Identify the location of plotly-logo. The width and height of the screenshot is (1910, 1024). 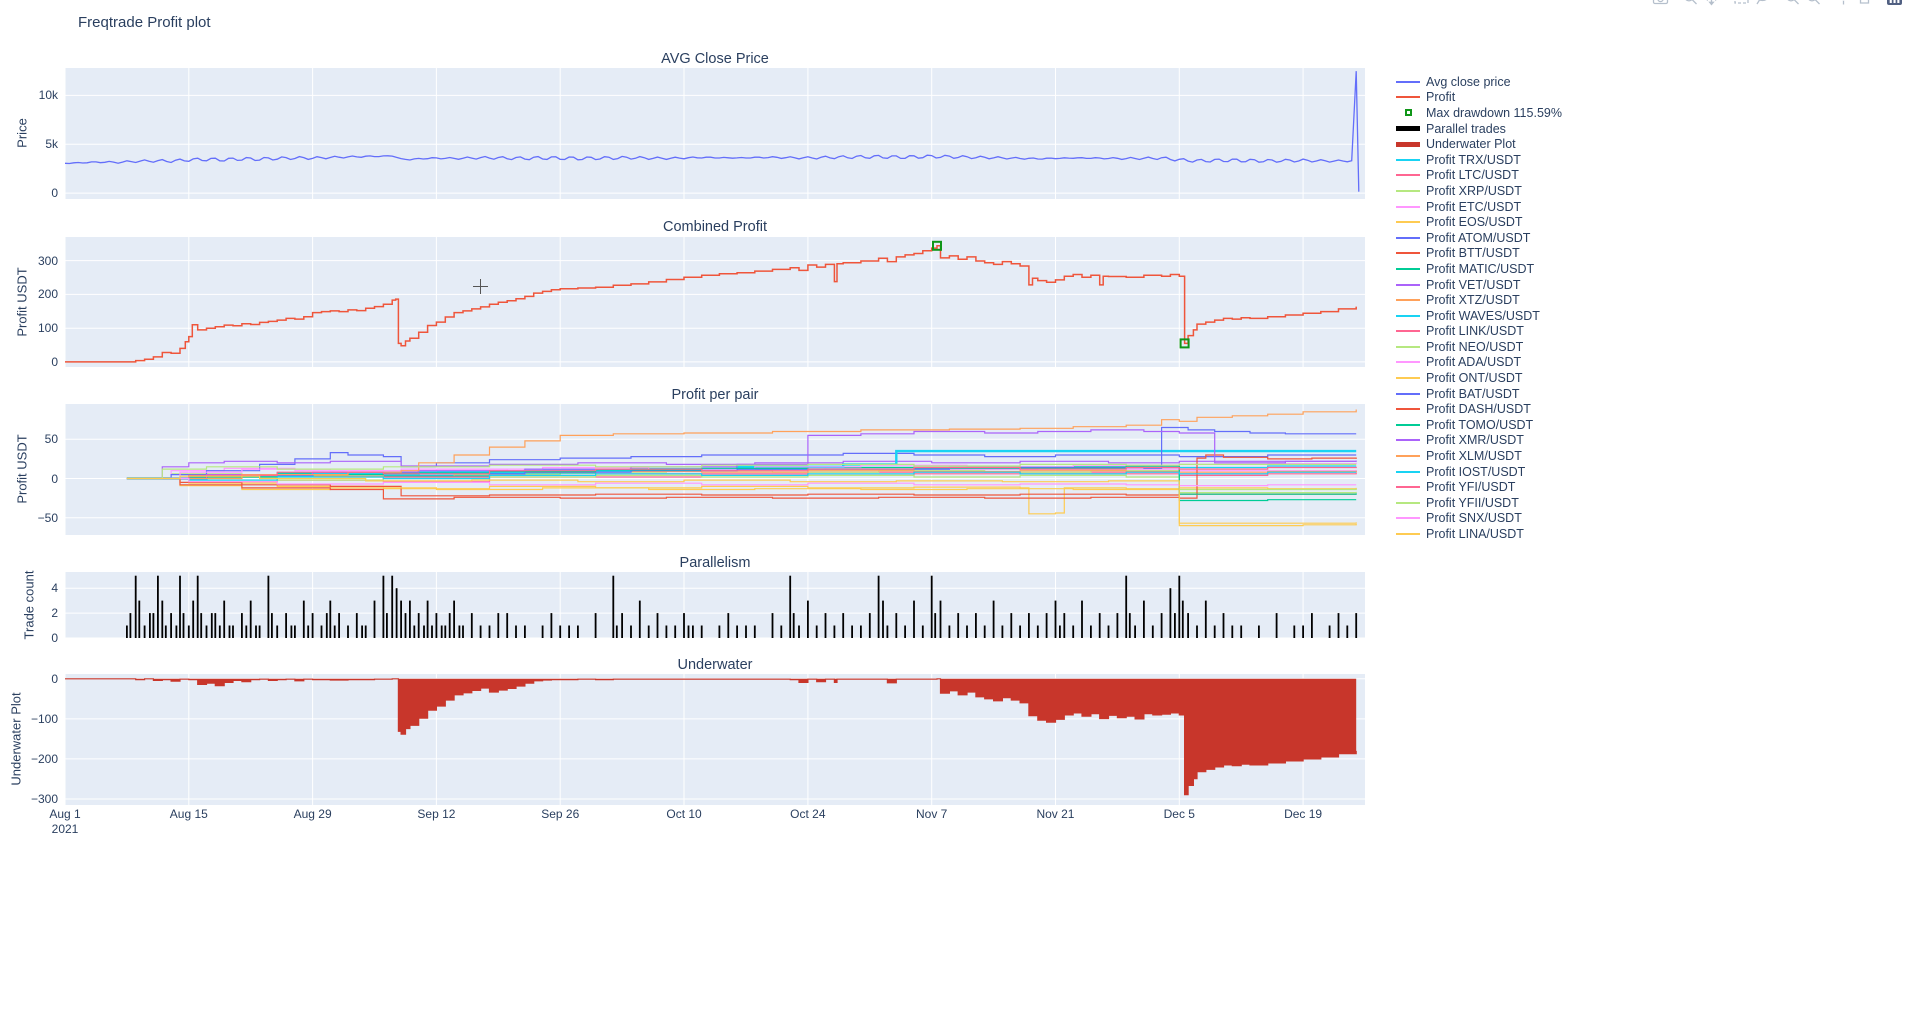
(1895, 3).